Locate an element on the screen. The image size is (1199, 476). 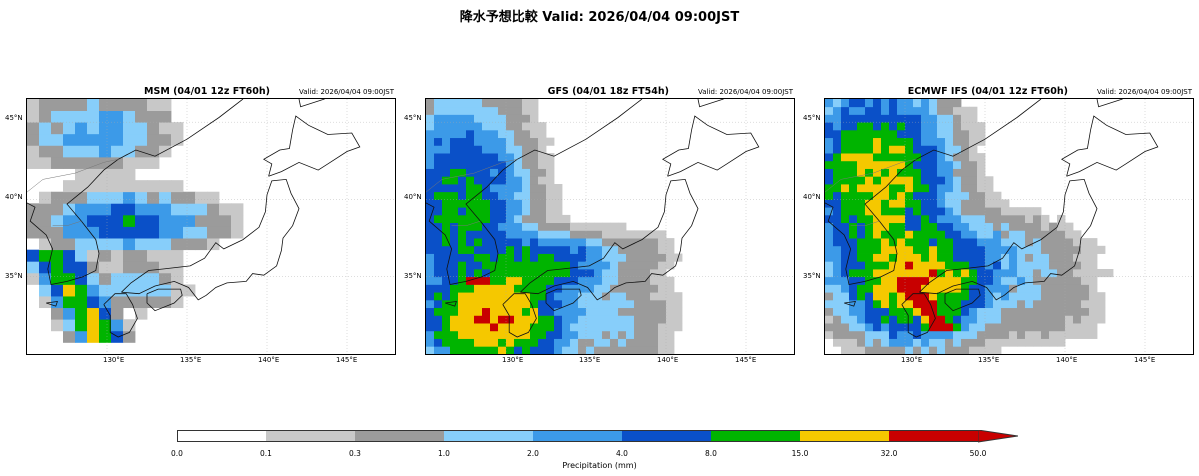
colorbar is located at coordinates (600, 437).